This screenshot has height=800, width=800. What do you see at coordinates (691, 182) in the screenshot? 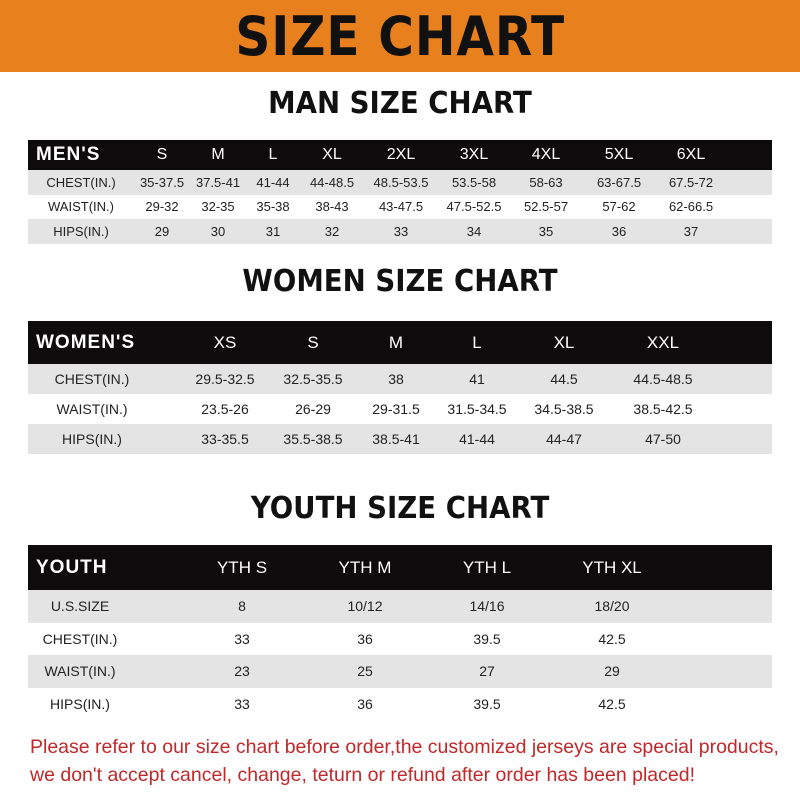
I see `table-cell: 67.5-72` at bounding box center [691, 182].